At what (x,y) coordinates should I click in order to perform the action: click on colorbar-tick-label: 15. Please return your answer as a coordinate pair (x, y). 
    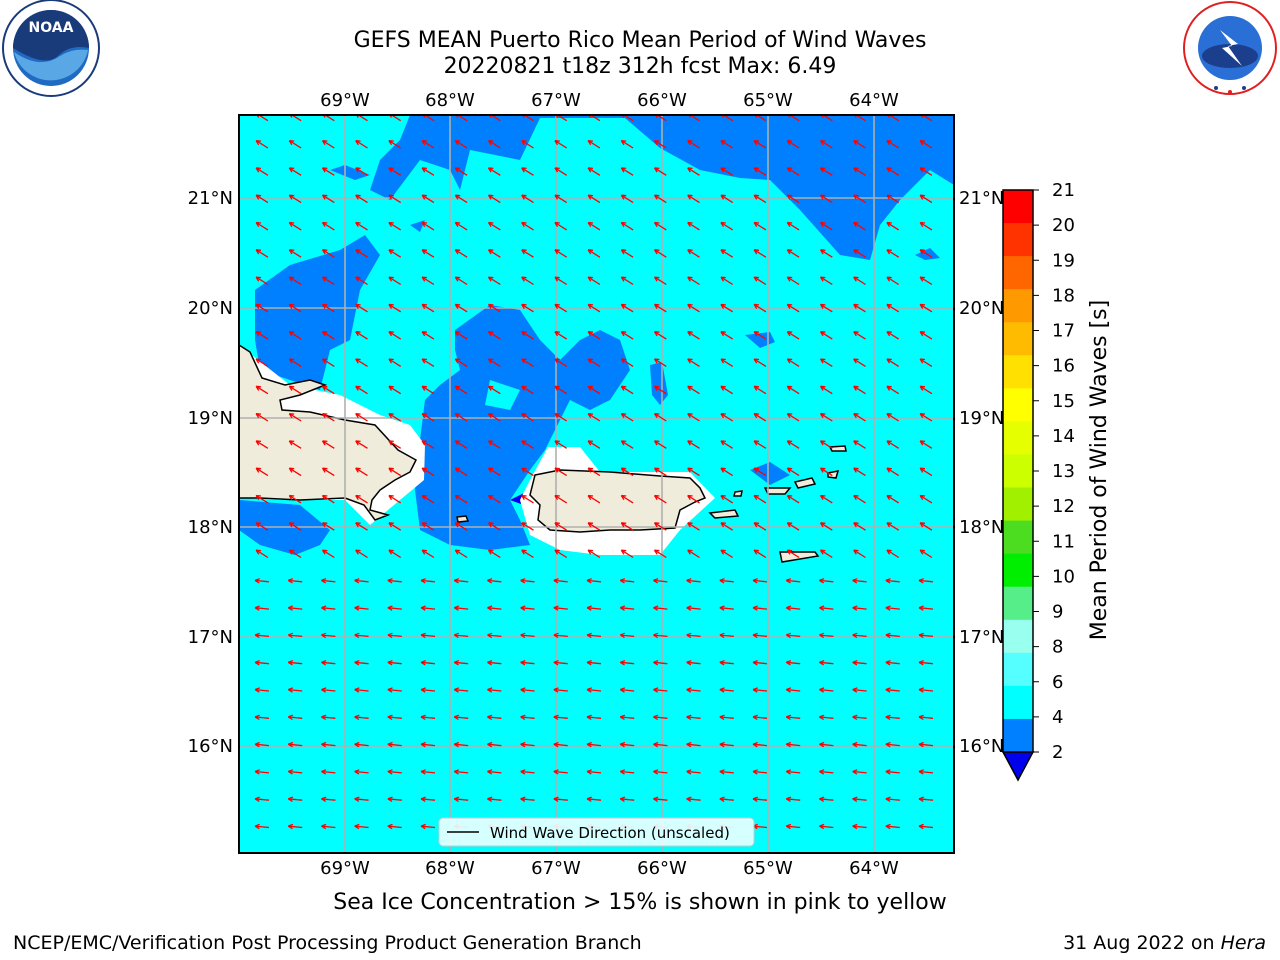
    Looking at the image, I should click on (1063, 401).